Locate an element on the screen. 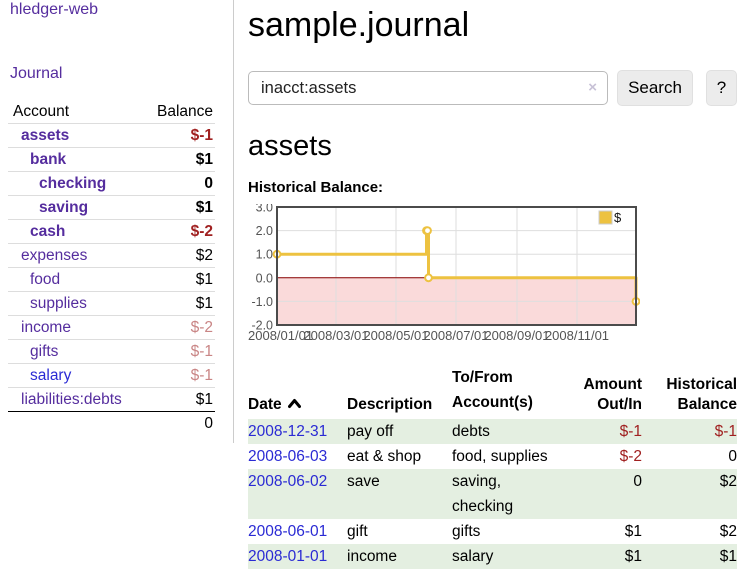 Image resolution: width=742 pixels, height=582 pixels. sidebar-account-checking: checking is located at coordinates (73, 183).